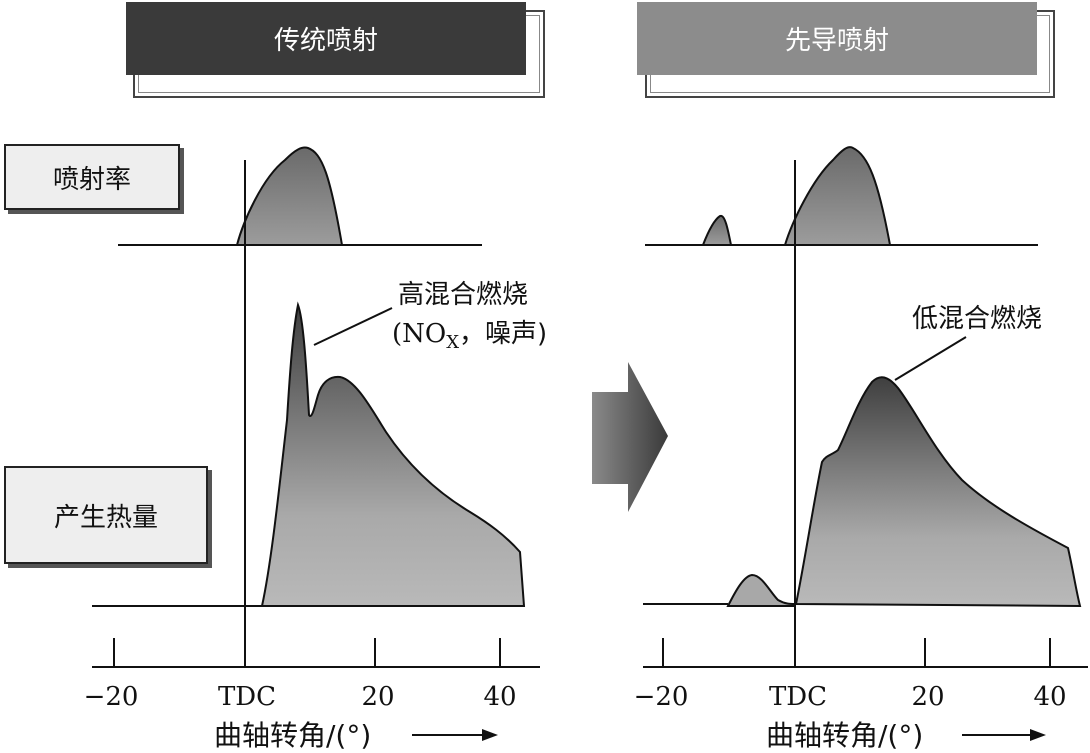 The width and height of the screenshot is (1090, 753). What do you see at coordinates (844, 735) in the screenshot?
I see `right-x-axis-label: 曲轴转角/(°)` at bounding box center [844, 735].